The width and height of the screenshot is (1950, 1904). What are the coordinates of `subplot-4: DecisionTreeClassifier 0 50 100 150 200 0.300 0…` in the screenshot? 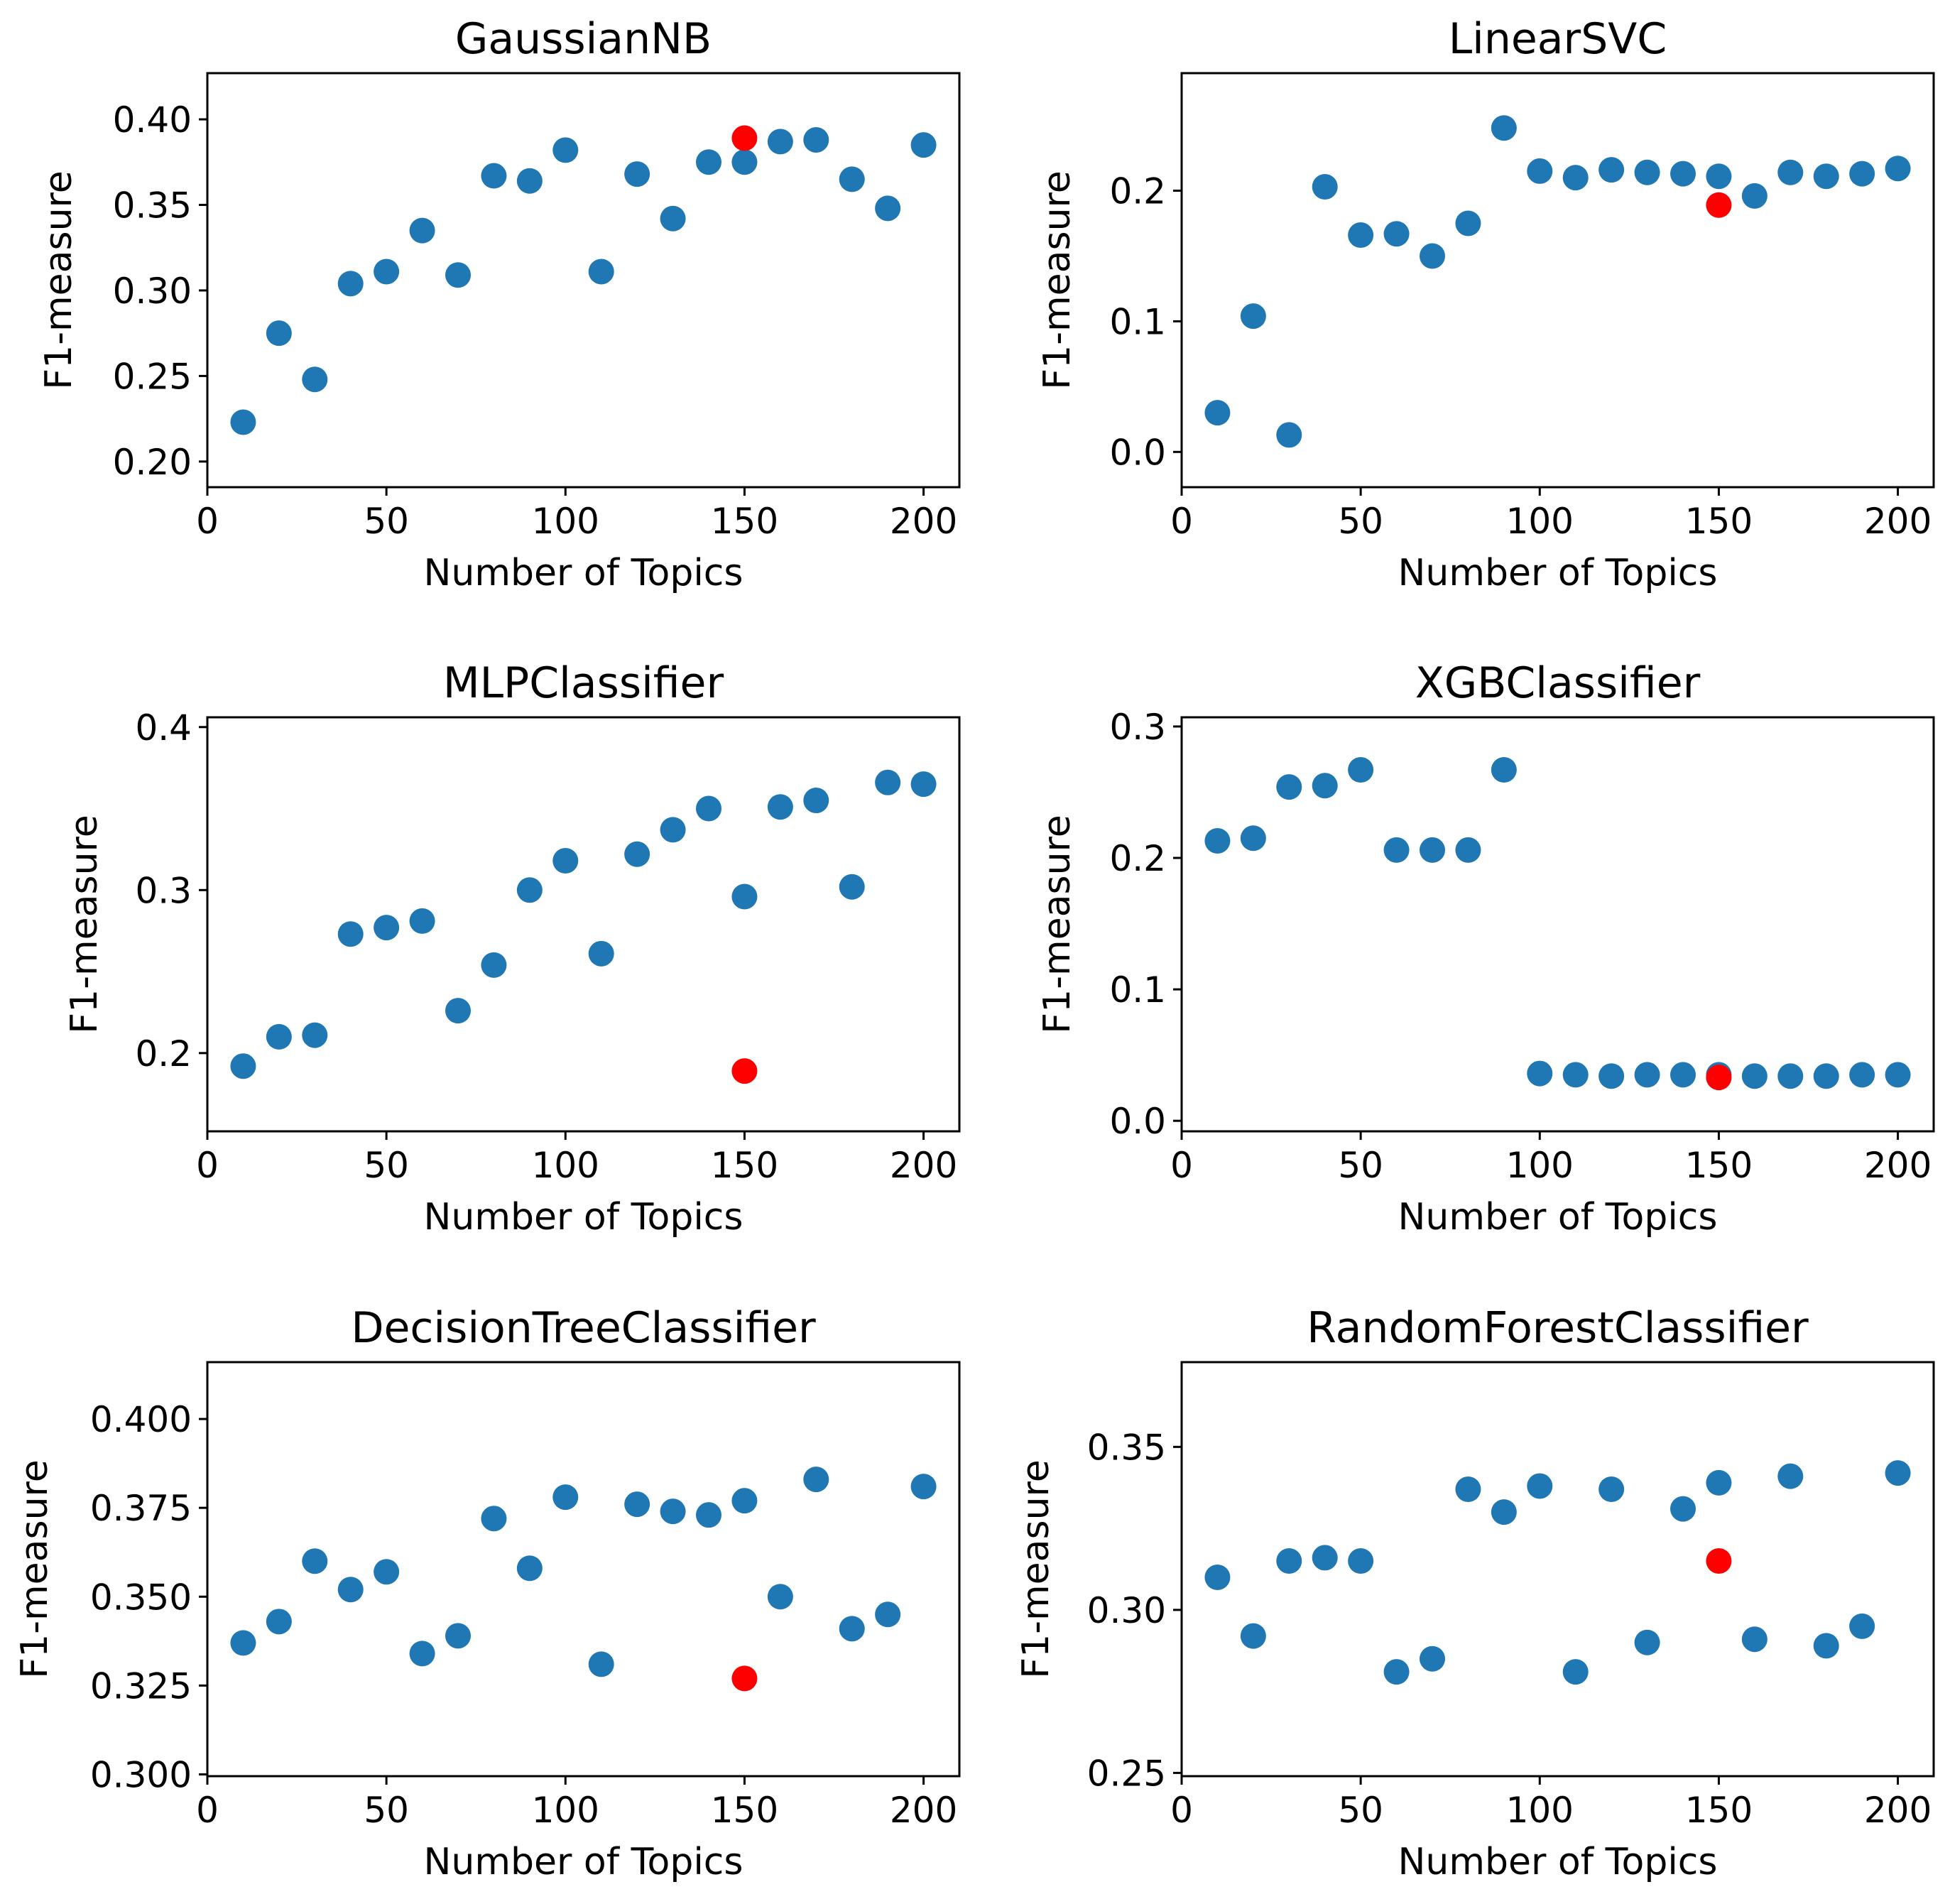 It's located at (487, 1593).